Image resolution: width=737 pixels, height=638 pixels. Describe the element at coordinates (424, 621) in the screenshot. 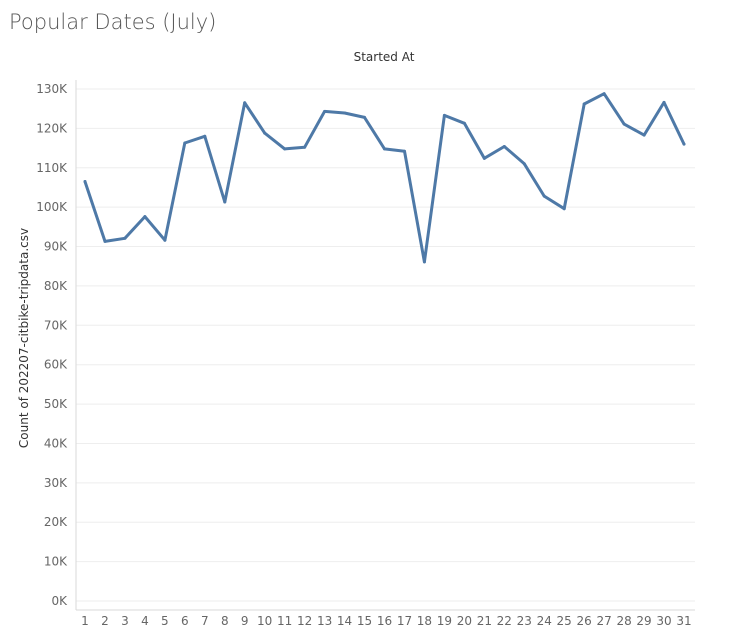

I see `x-tick-label: 18` at that location.